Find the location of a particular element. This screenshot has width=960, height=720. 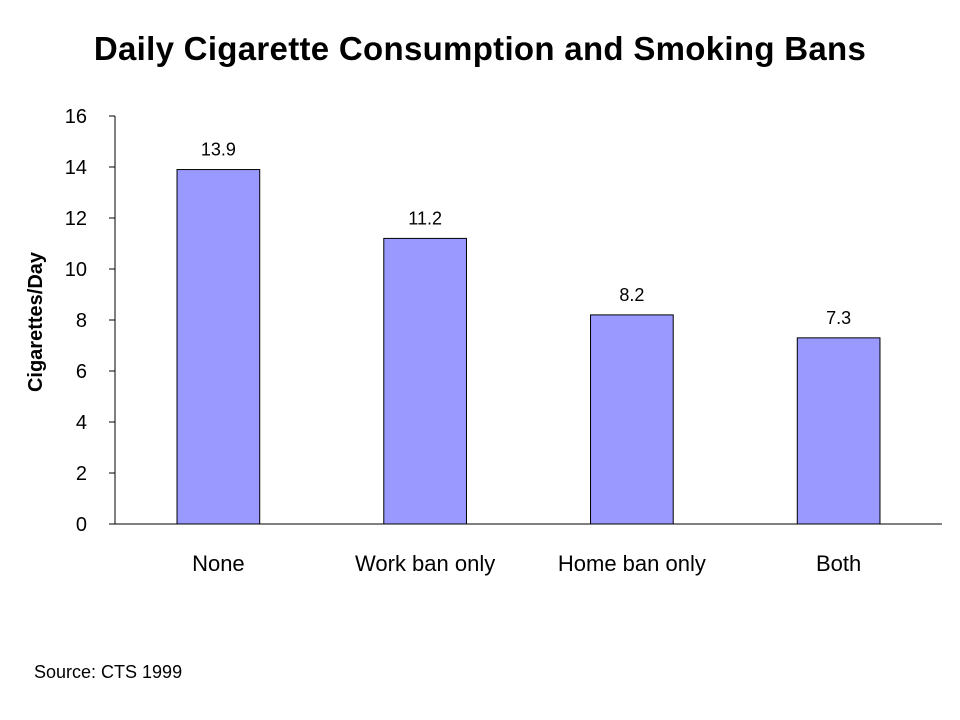

x-category-label: Both is located at coordinates (838, 563).